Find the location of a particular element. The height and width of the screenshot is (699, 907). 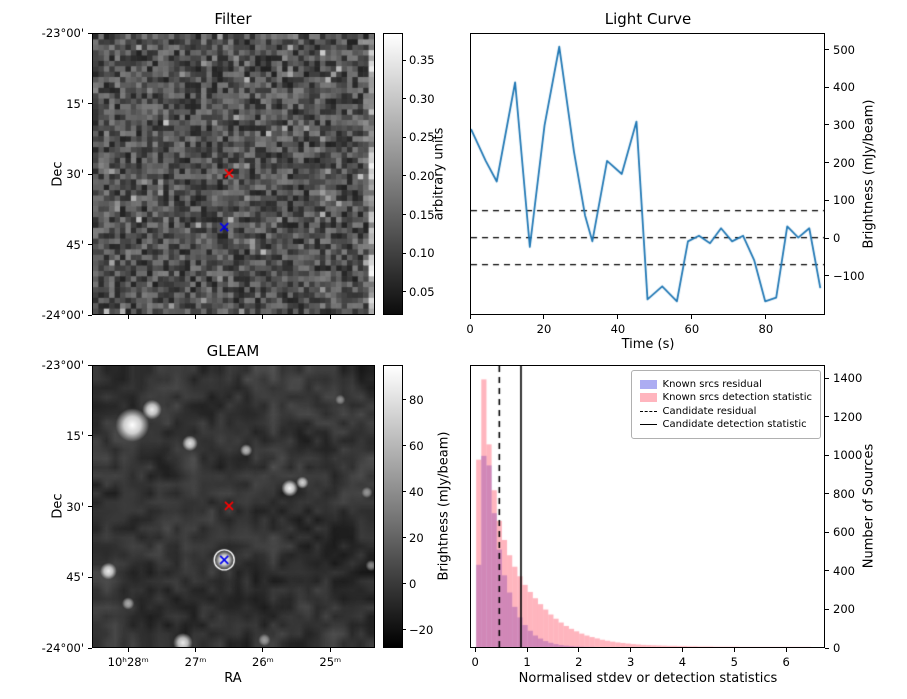

legend-label-known-residual: Known srcs residual is located at coordinates (712, 384).